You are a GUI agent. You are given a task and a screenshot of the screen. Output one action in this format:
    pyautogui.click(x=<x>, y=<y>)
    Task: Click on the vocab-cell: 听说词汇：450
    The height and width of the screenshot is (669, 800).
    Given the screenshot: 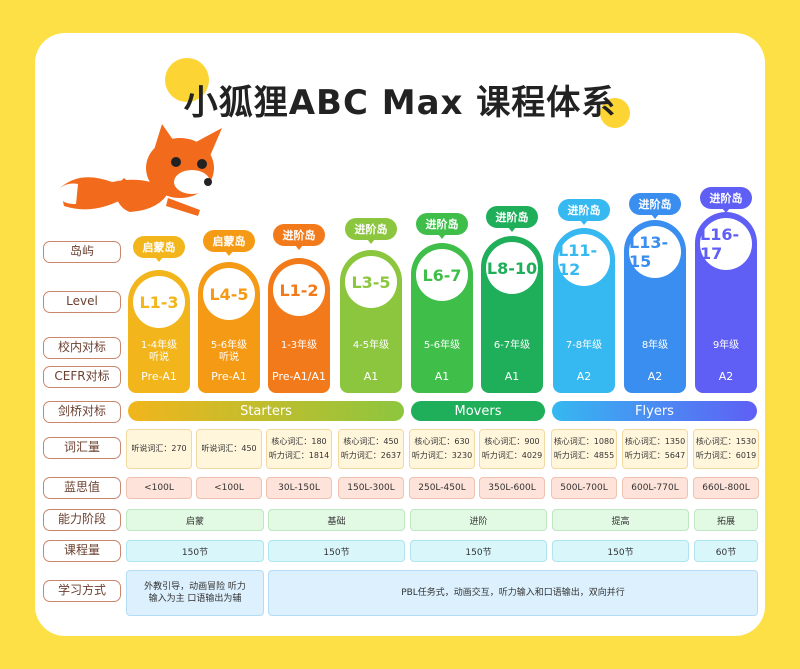 What is the action you would take?
    pyautogui.click(x=229, y=449)
    